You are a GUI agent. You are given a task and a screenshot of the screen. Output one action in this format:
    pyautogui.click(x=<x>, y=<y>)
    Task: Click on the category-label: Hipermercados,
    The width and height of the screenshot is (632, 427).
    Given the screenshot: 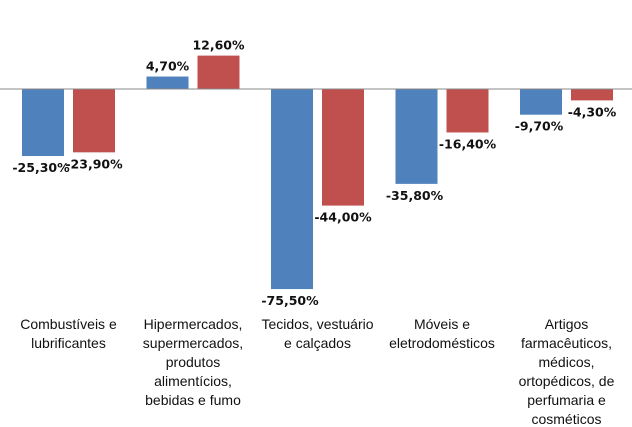 What is the action you would take?
    pyautogui.click(x=193, y=324)
    